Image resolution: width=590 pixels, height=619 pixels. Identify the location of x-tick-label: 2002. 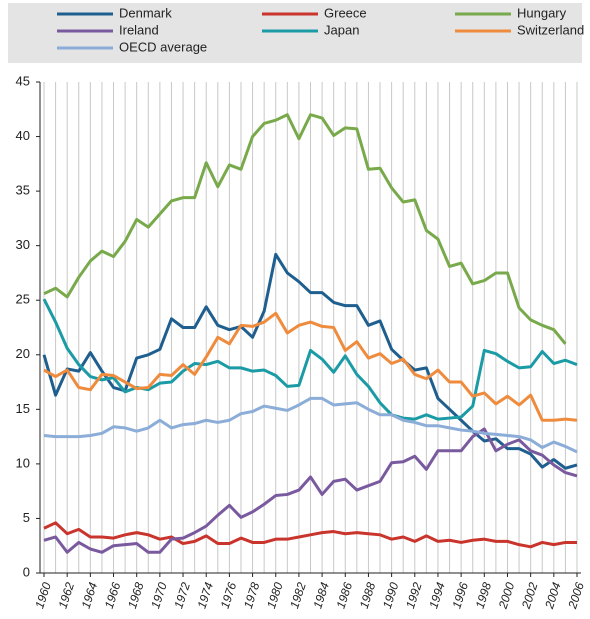
(530, 595).